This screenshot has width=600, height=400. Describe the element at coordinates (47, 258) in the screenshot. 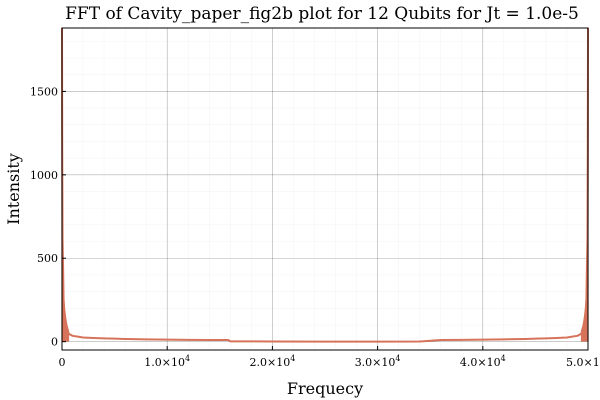

I see `y-tick-label: 500` at that location.